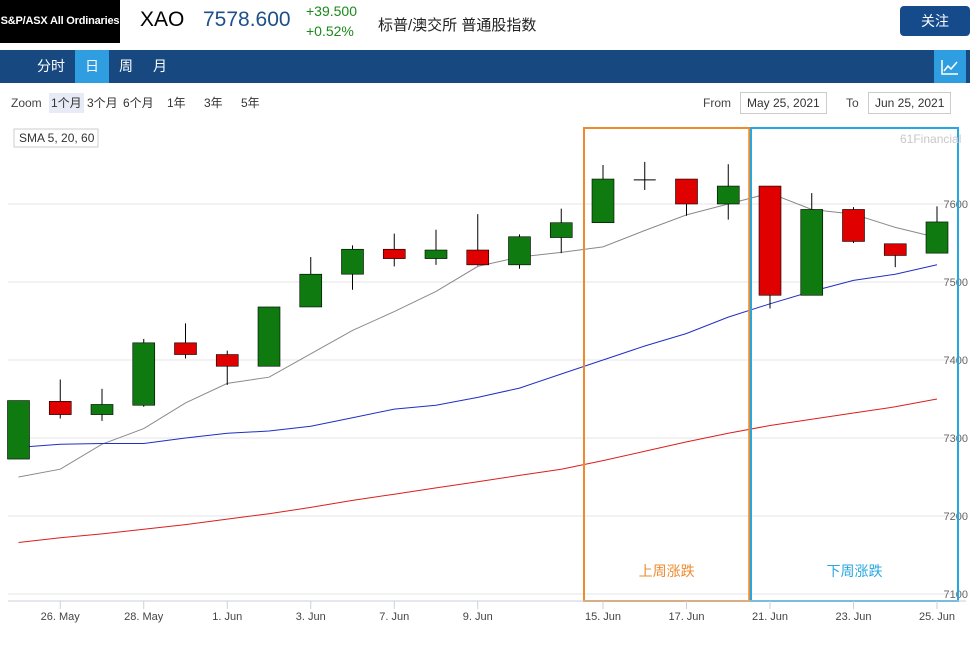  Describe the element at coordinates (485, 66) in the screenshot. I see `period-tab-bar: 分时 日 周 月` at that location.